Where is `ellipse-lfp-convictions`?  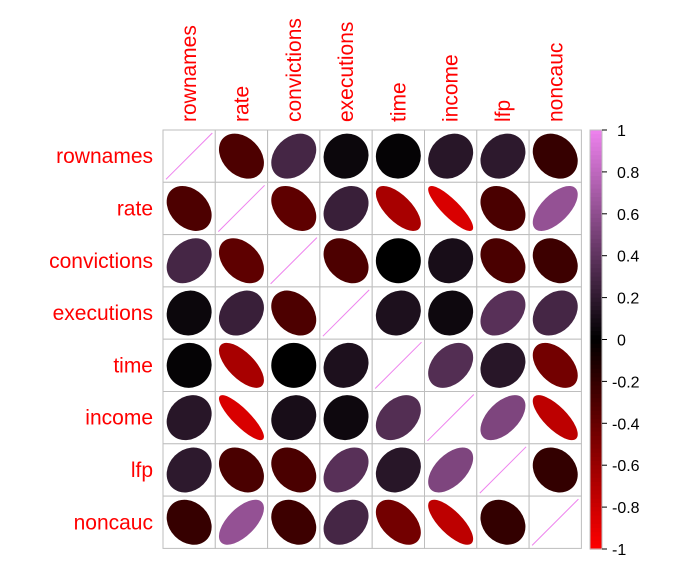 ellipse-lfp-convictions is located at coordinates (294, 470).